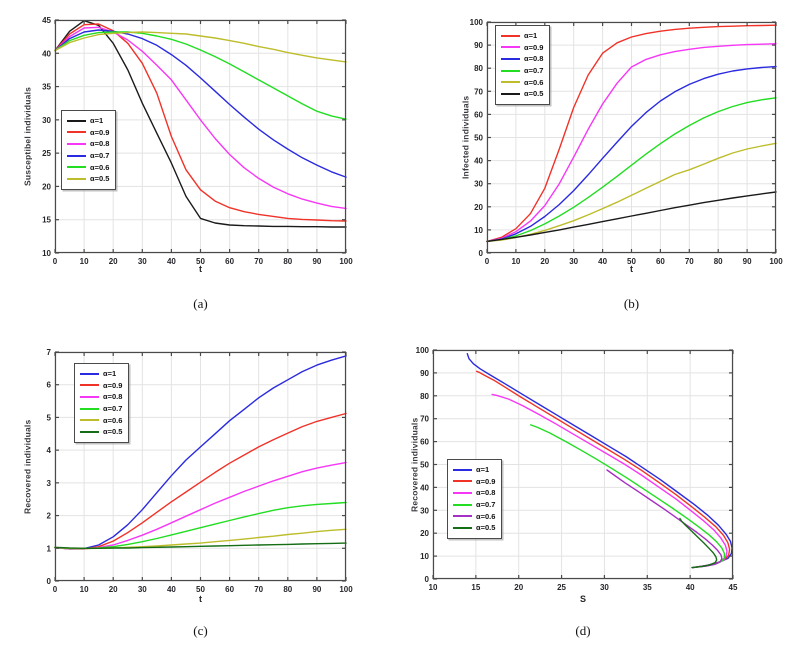 The image size is (802, 648). What do you see at coordinates (100, 167) in the screenshot?
I see `legend-label: α=0.6` at bounding box center [100, 167].